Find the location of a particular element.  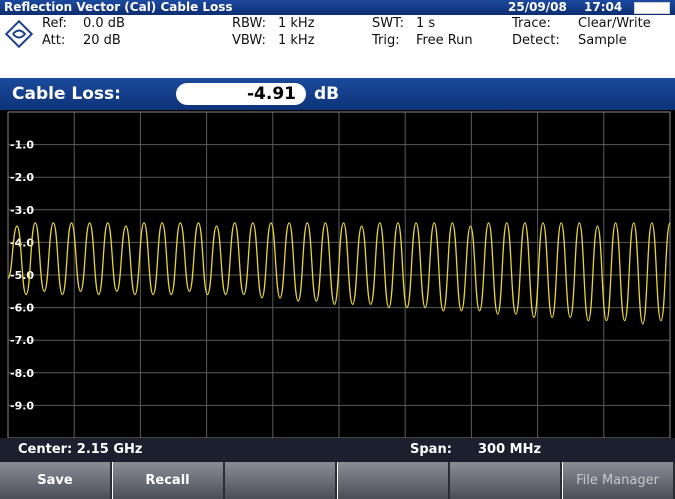

ref-value: 0.0 dB is located at coordinates (104, 23).